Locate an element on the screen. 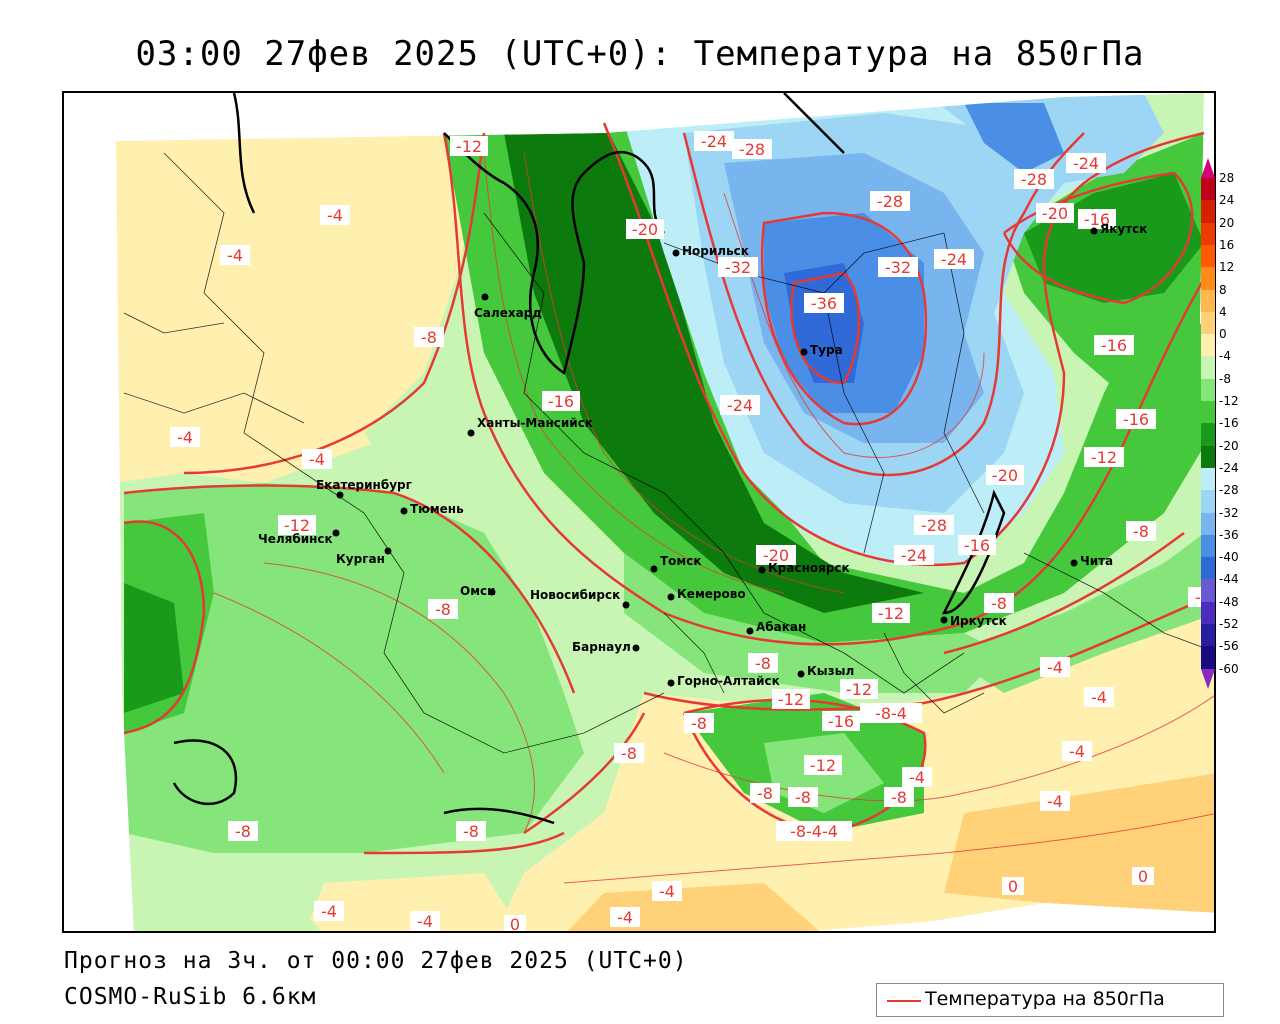 The width and height of the screenshot is (1280, 1024). svg-text: Челябинск is located at coordinates (295, 539).